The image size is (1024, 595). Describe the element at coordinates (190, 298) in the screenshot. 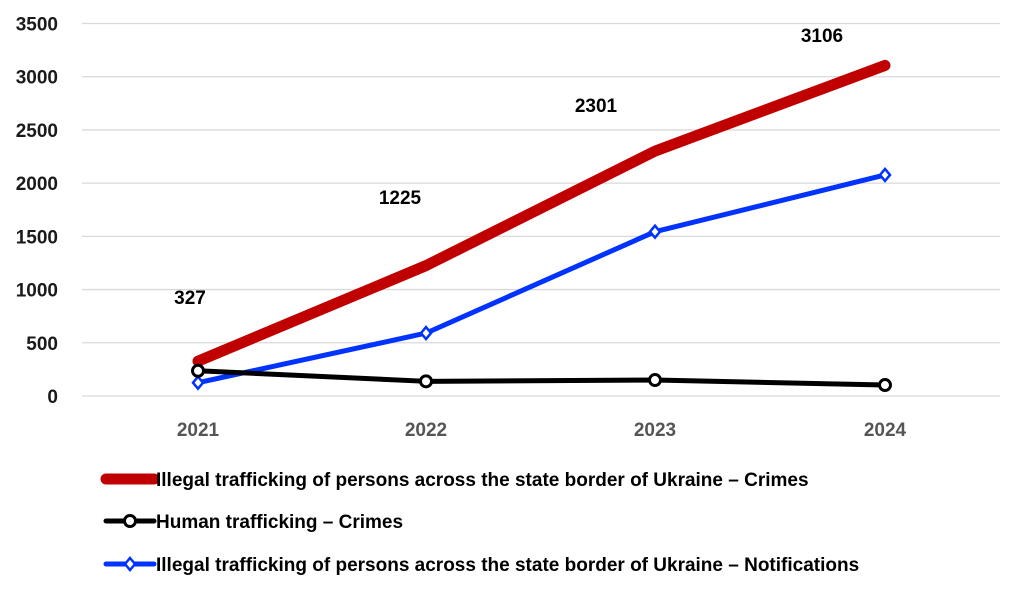

I see `data-label: 327` at that location.